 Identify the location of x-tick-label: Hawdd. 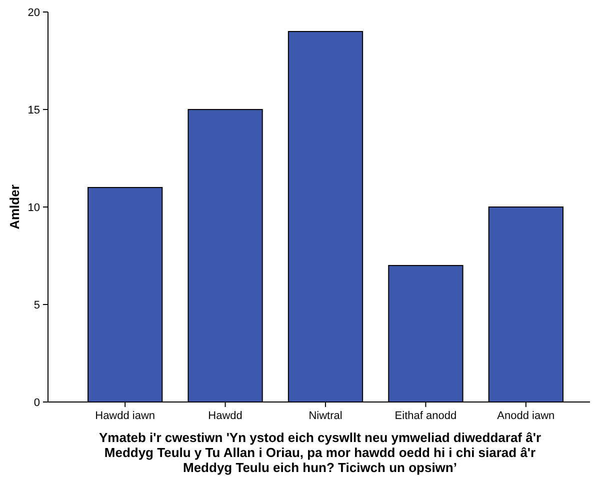
(225, 416).